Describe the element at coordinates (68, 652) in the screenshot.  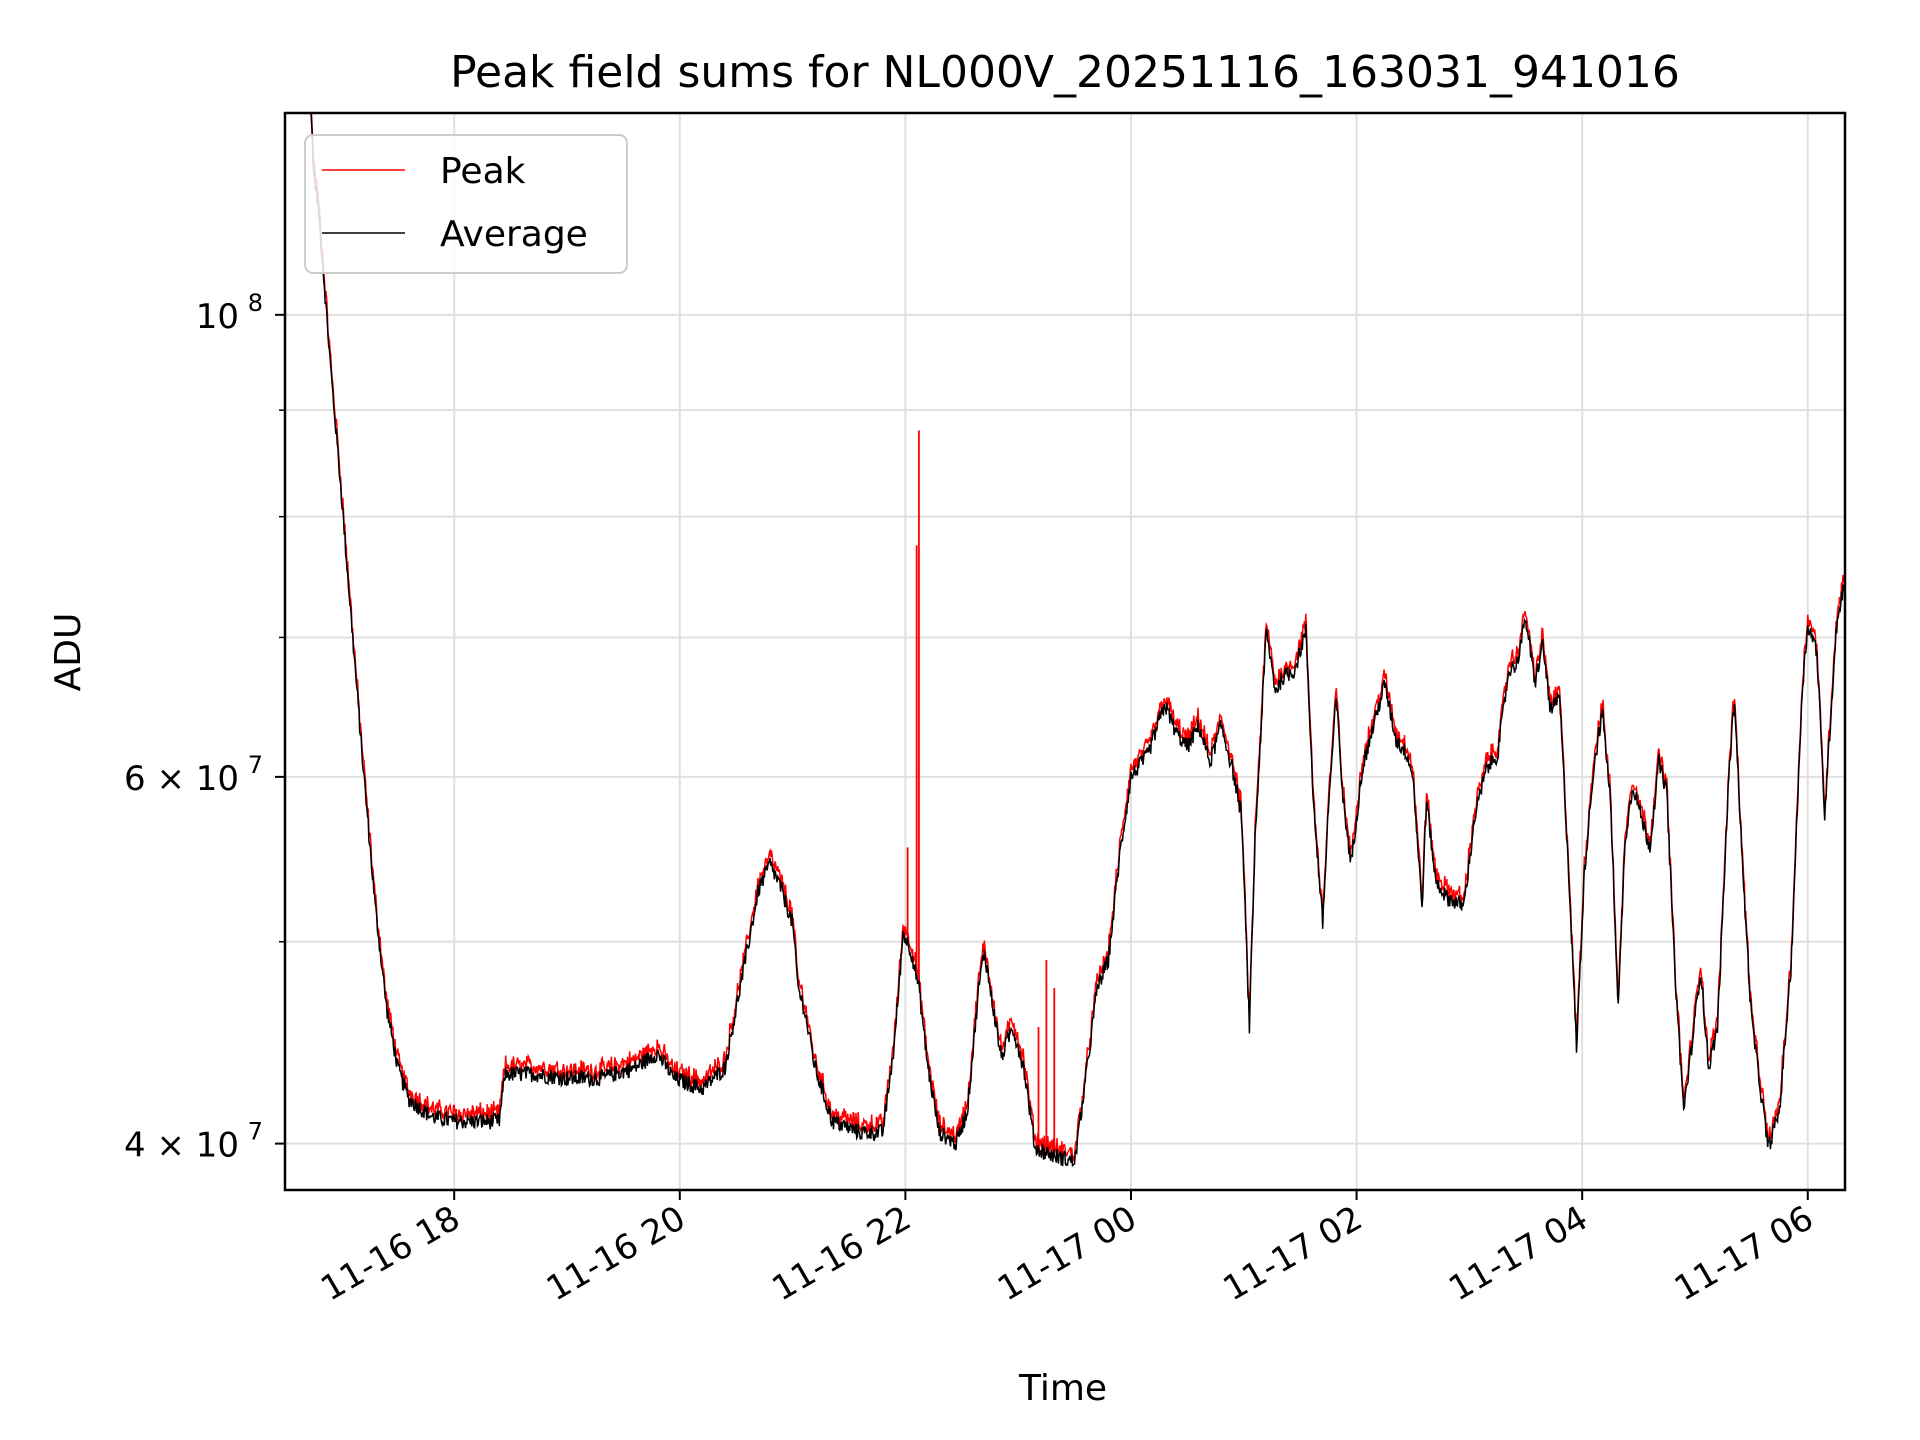
I see `y-axis-label: ADU` at that location.